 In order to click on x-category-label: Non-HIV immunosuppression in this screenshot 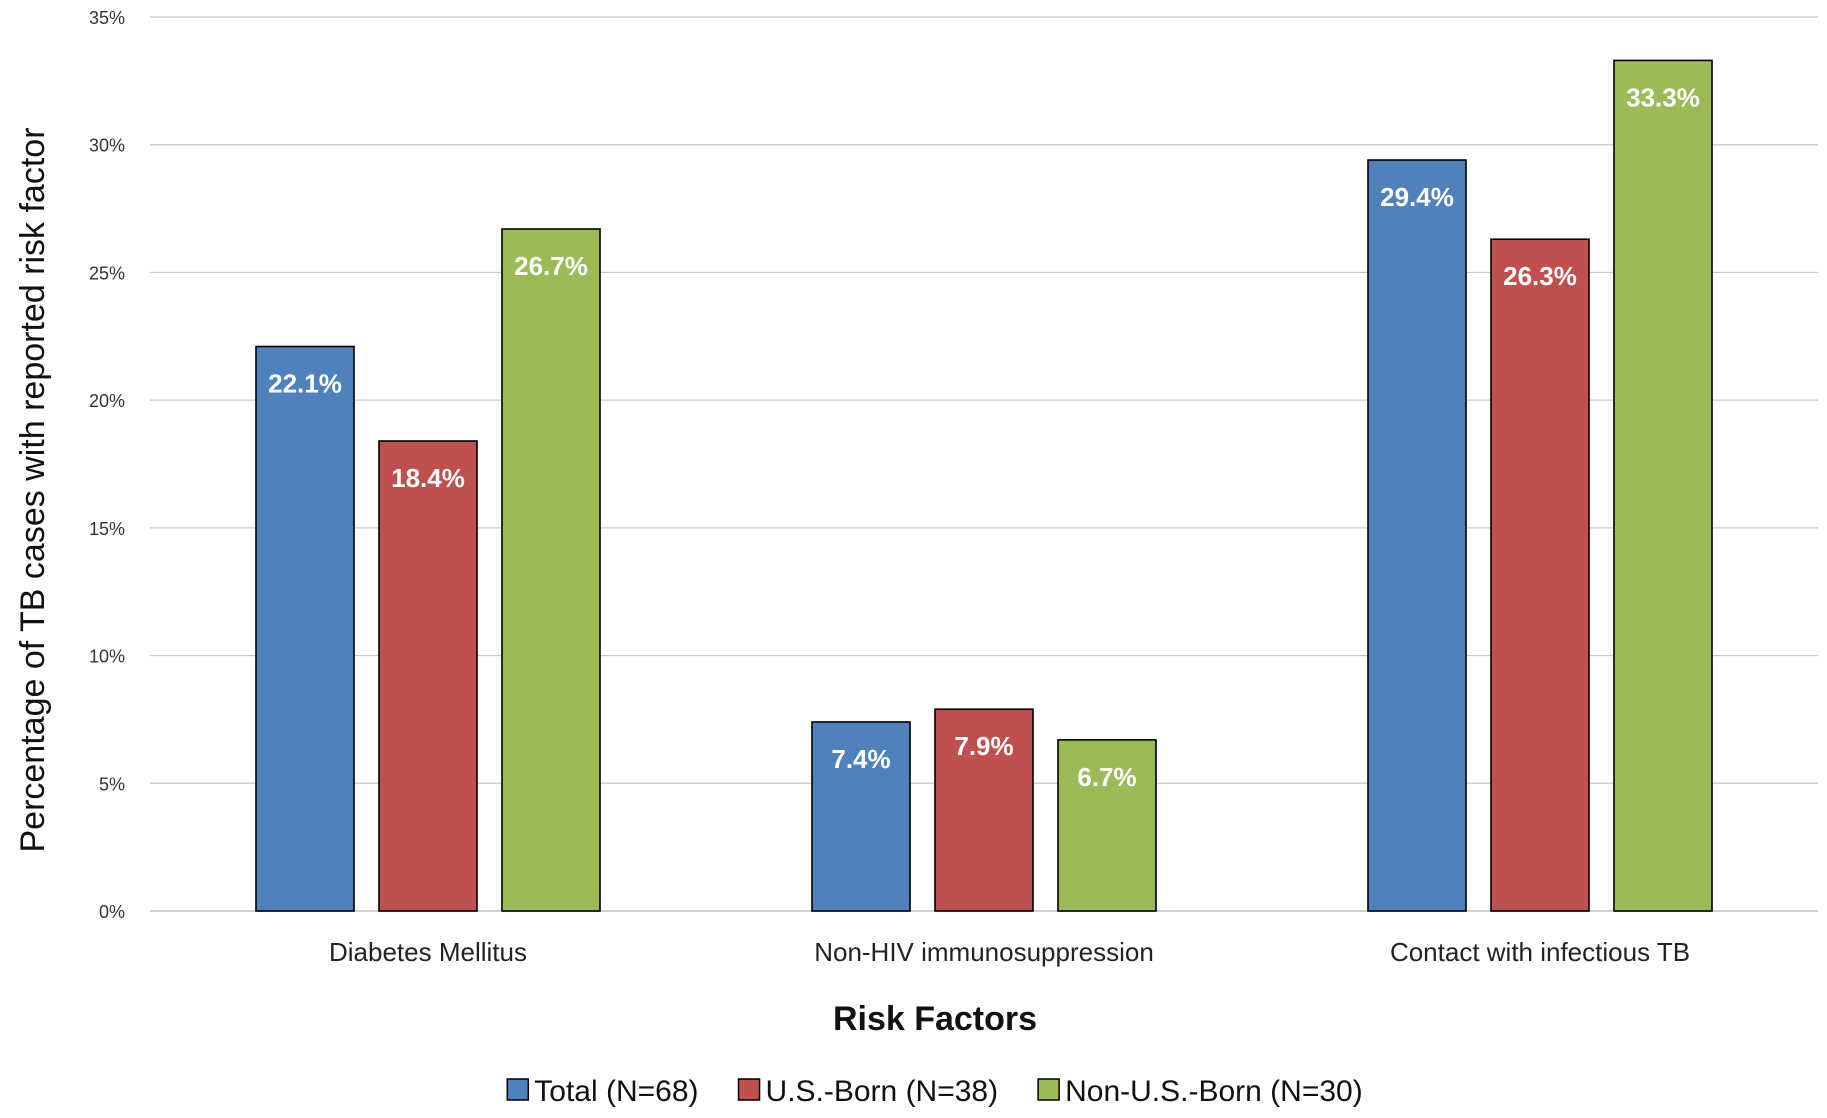, I will do `click(984, 952)`.